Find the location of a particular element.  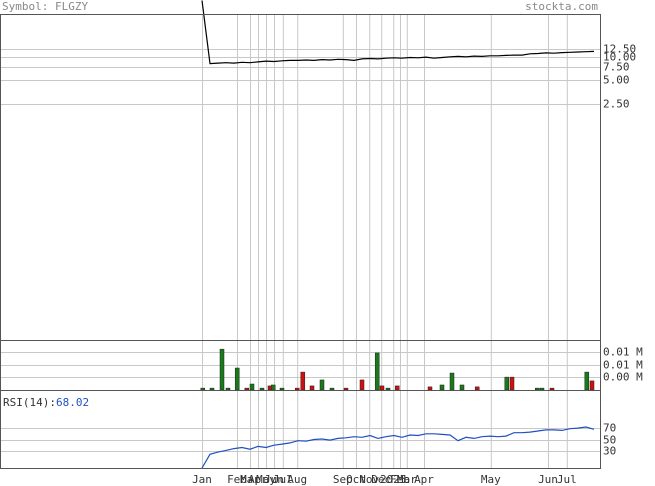

x-tick-label: Nov is located at coordinates (369, 479).